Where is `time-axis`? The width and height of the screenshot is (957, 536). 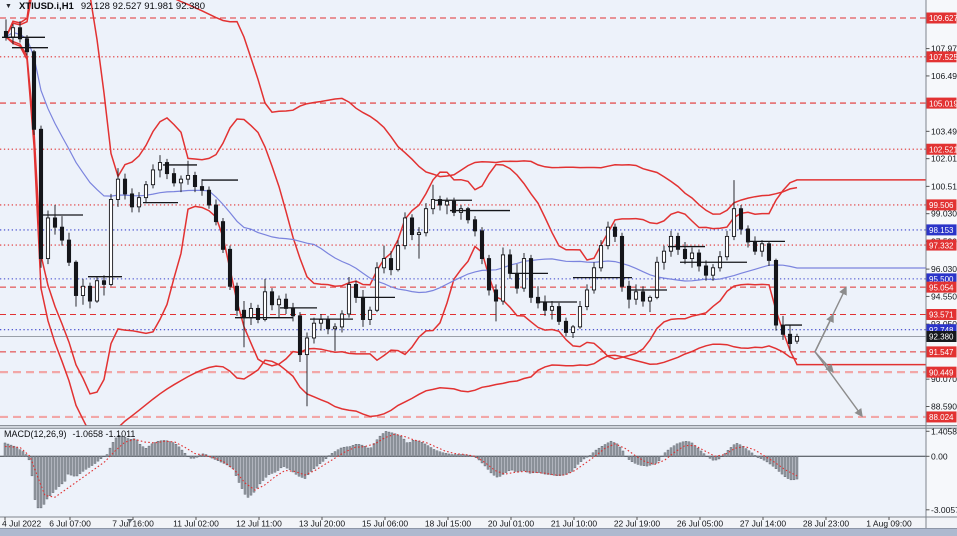 time-axis is located at coordinates (478, 522).